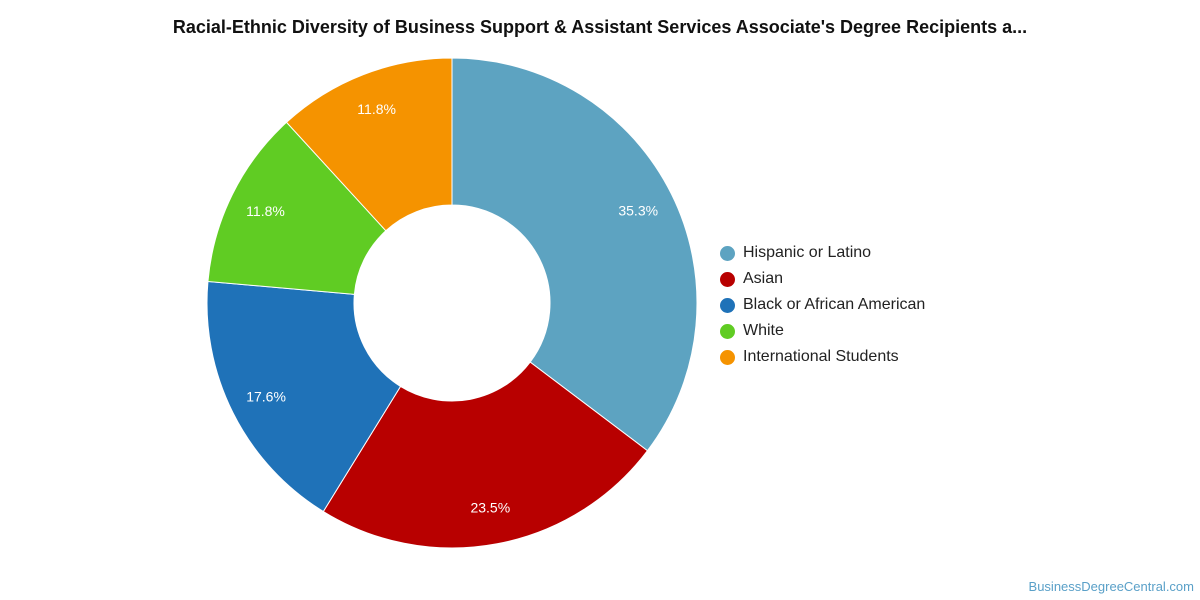 The height and width of the screenshot is (600, 1200). I want to click on legend-item: International Students, so click(822, 357).